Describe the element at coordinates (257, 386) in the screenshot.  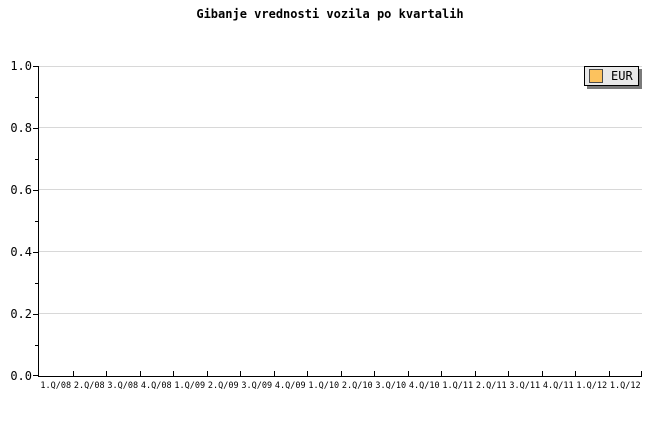
I see `x-axis-tick-label: 3.Q/09` at that location.